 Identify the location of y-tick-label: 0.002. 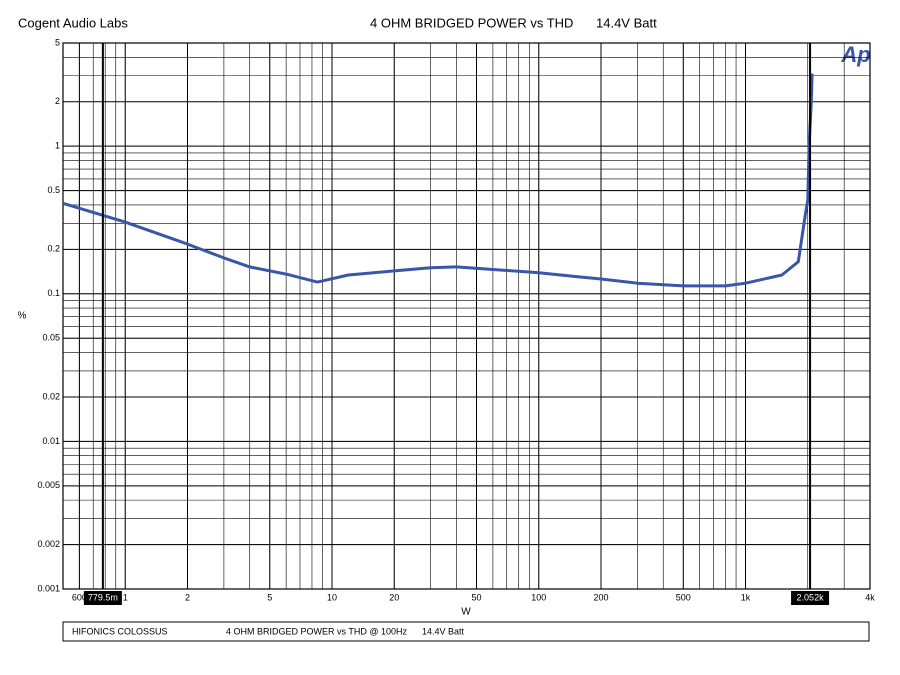
(48, 544).